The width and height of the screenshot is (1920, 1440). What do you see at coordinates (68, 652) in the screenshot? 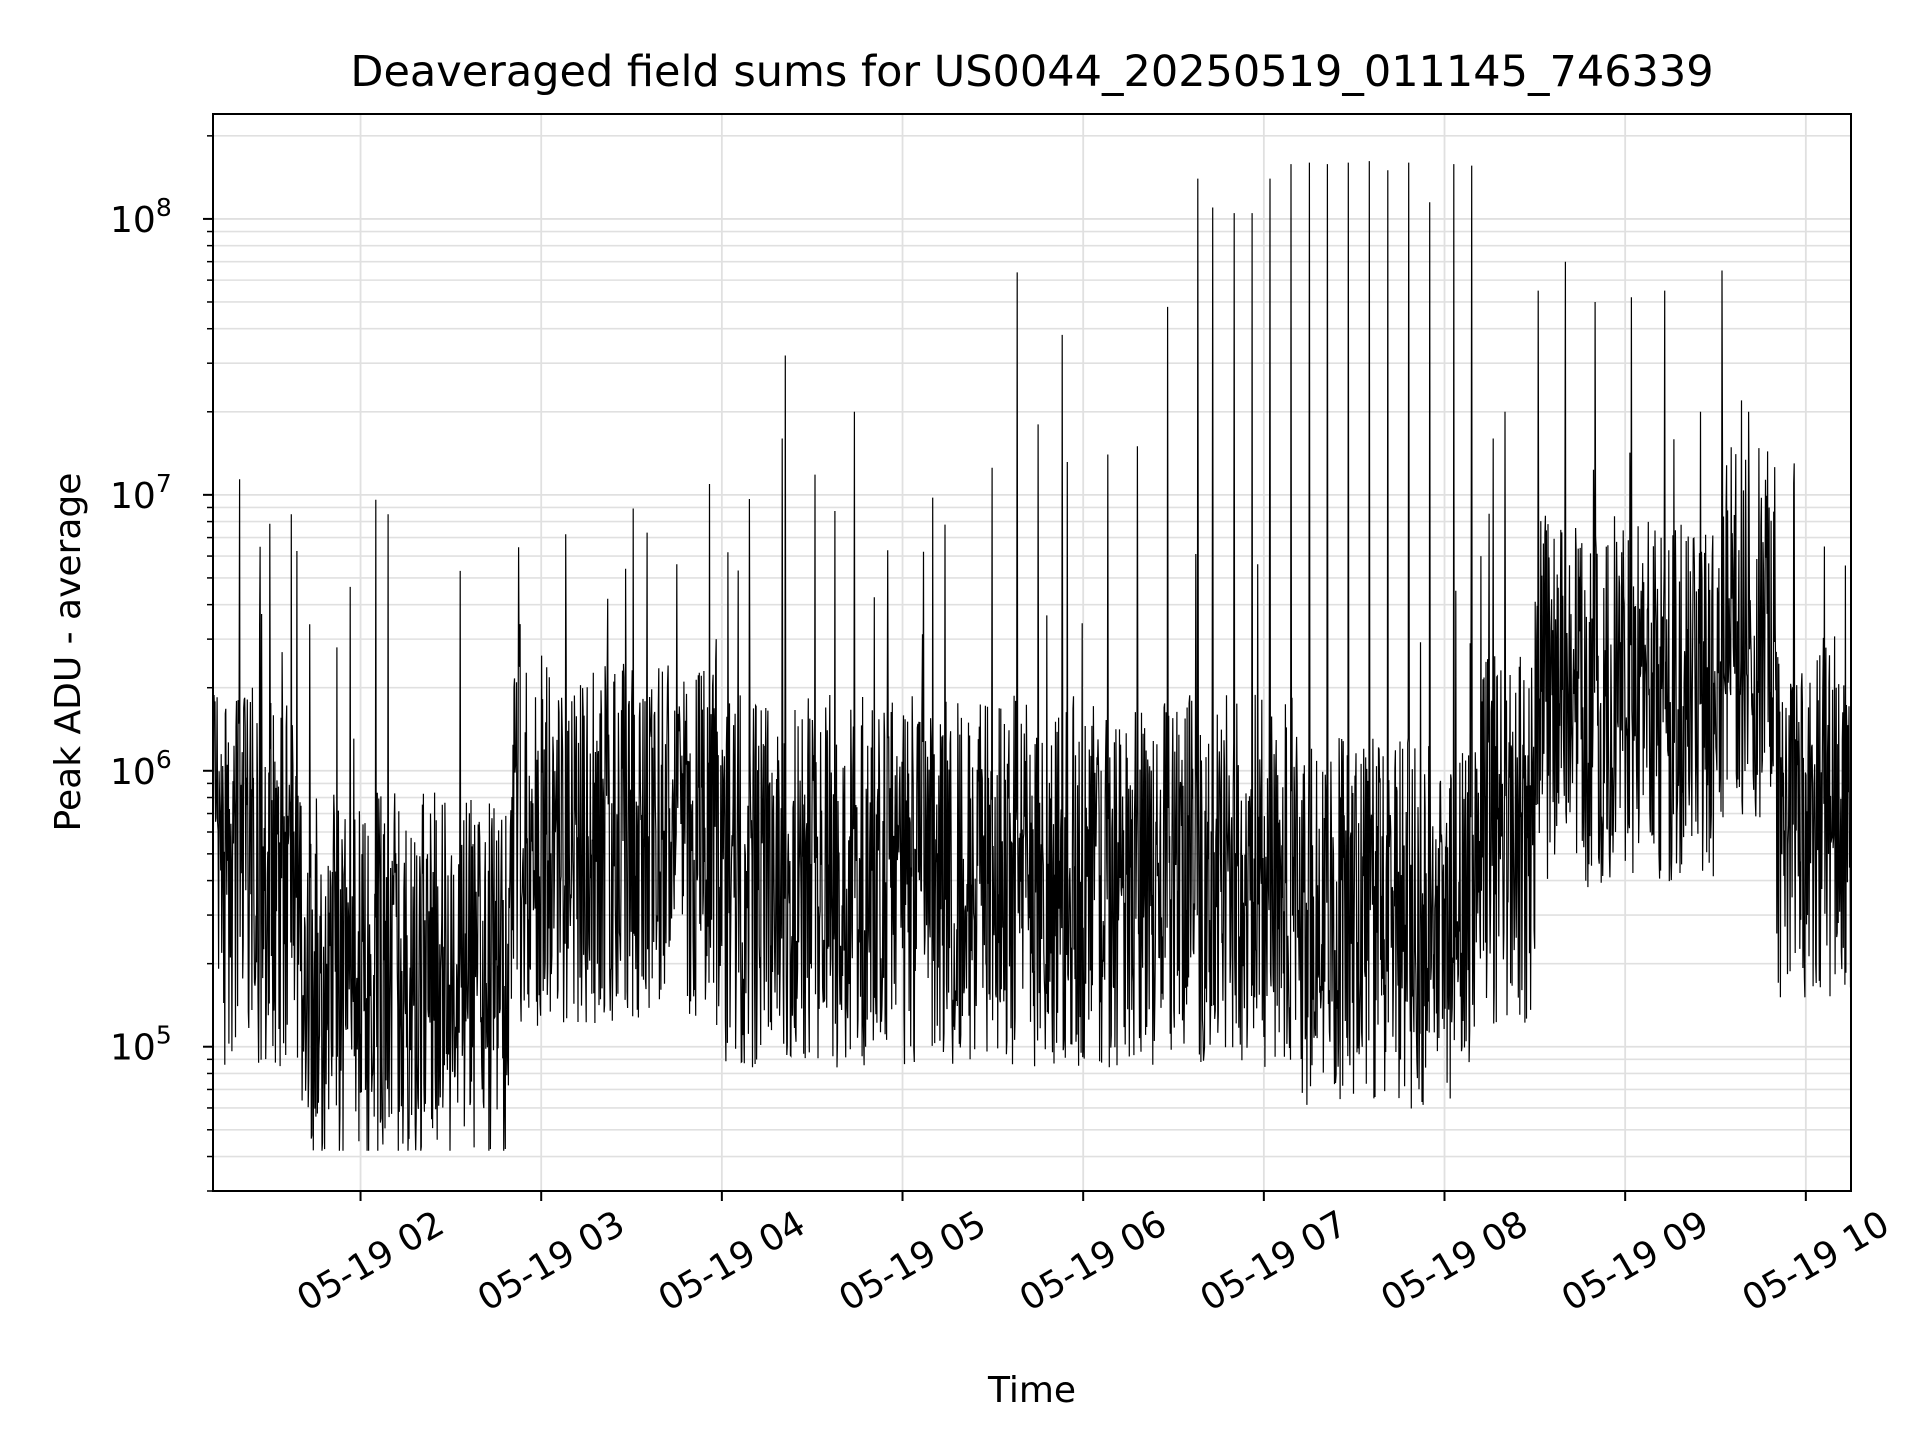
I see `y-axis-label: Peak ADU - average` at bounding box center [68, 652].